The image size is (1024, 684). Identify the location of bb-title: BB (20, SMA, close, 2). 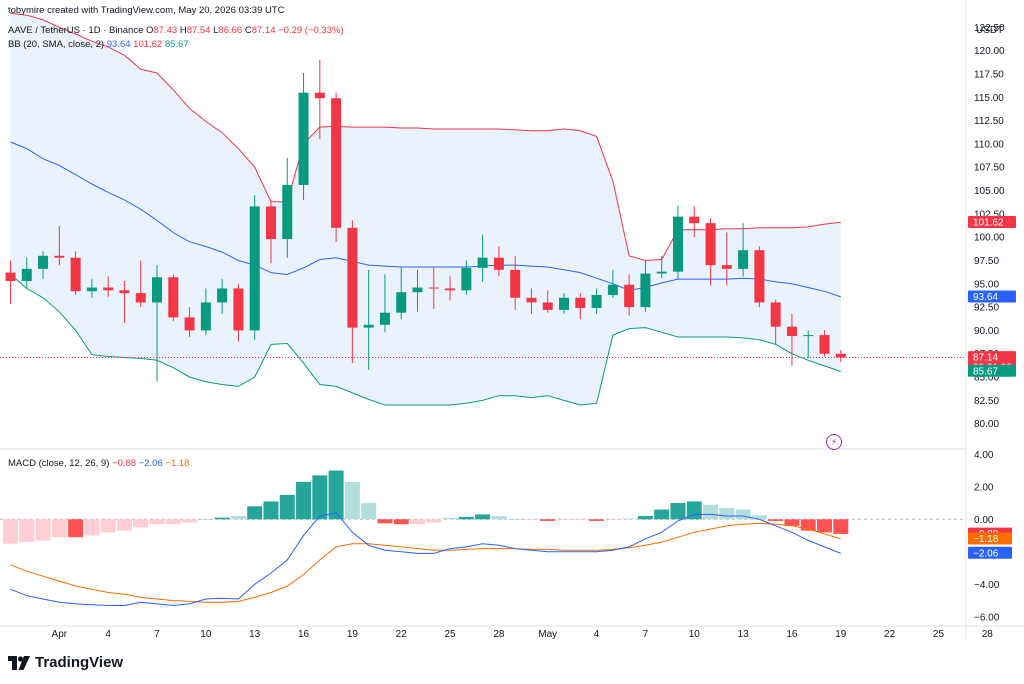
(56, 44).